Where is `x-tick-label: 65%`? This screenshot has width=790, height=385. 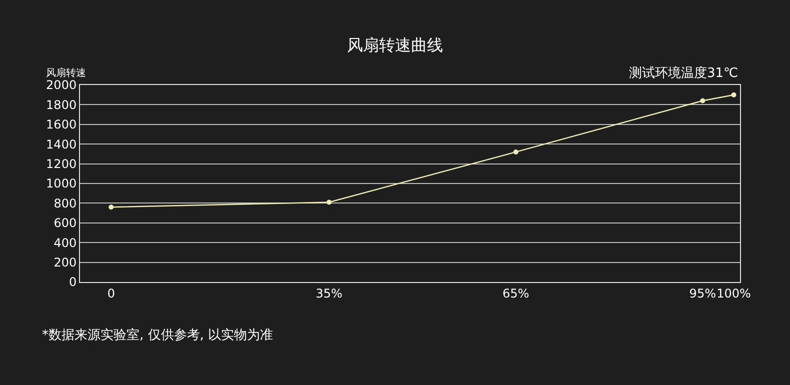
x-tick-label: 65% is located at coordinates (516, 293).